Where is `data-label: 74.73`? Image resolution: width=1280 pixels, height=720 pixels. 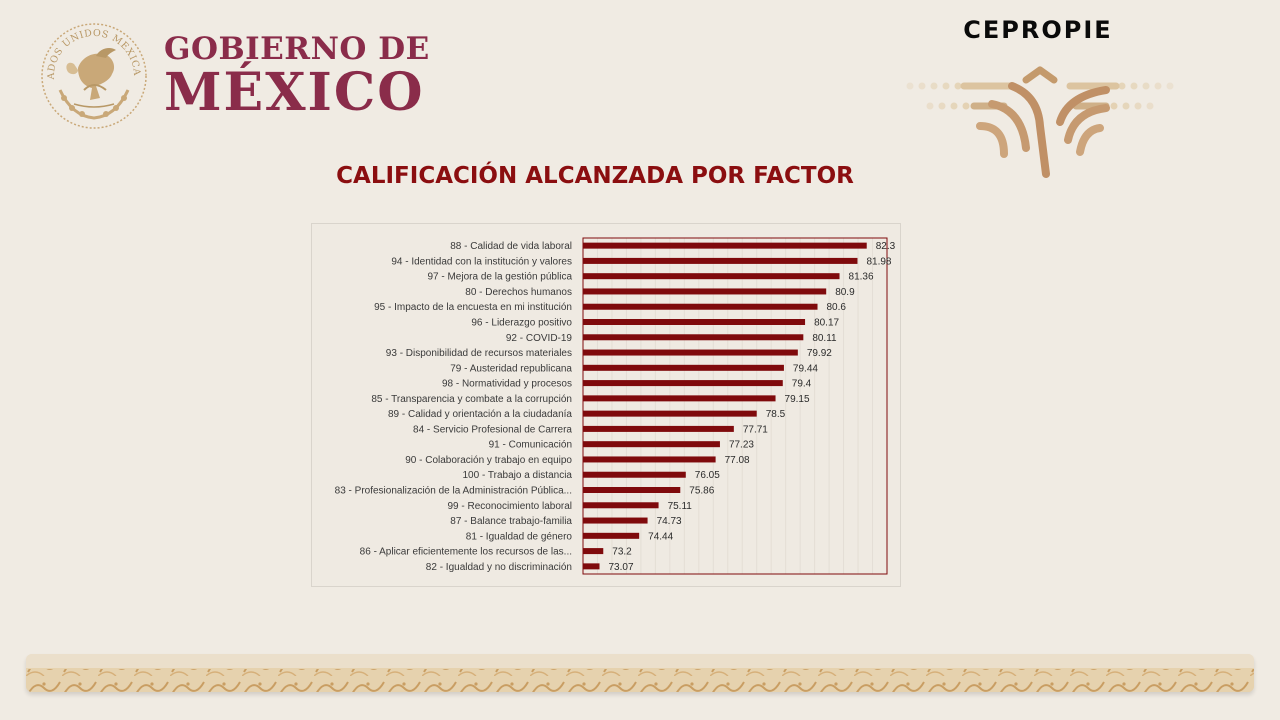 data-label: 74.73 is located at coordinates (669, 521).